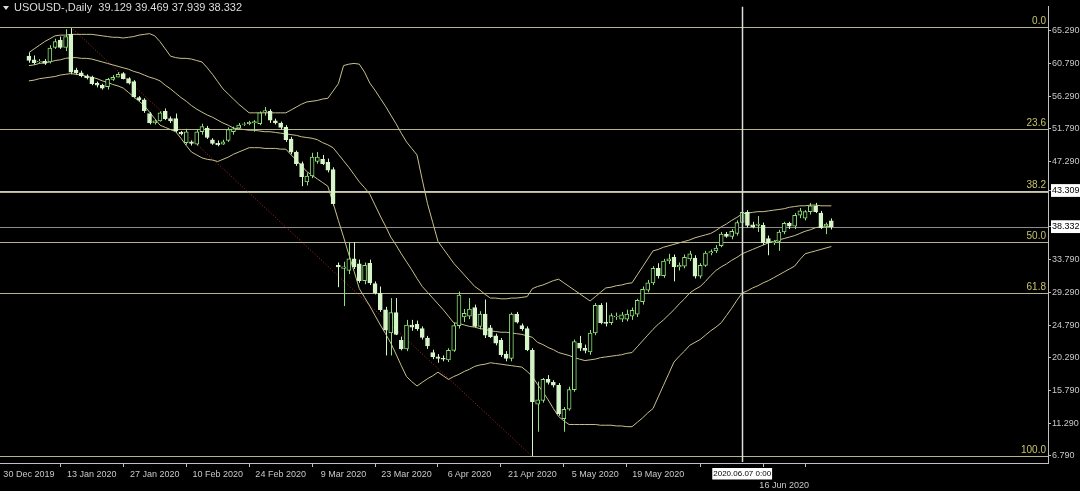  What do you see at coordinates (1036, 235) in the screenshot?
I see `annotation: 50.0` at bounding box center [1036, 235].